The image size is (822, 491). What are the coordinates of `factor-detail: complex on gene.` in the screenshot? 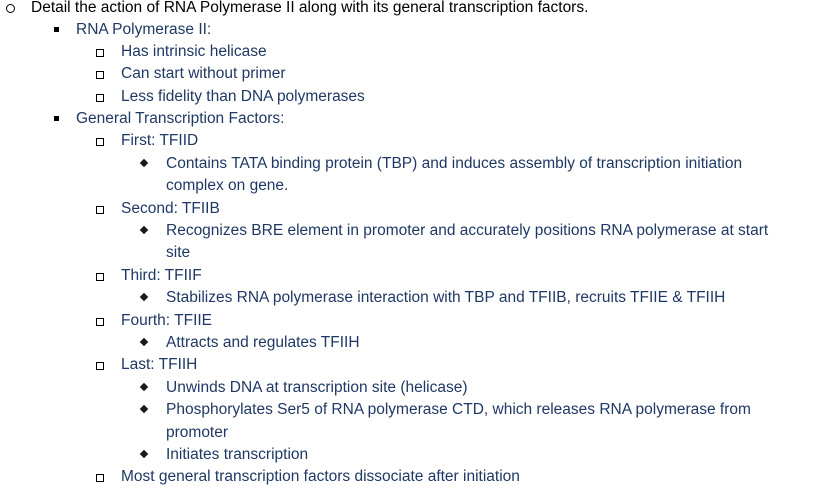 It's located at (227, 185).